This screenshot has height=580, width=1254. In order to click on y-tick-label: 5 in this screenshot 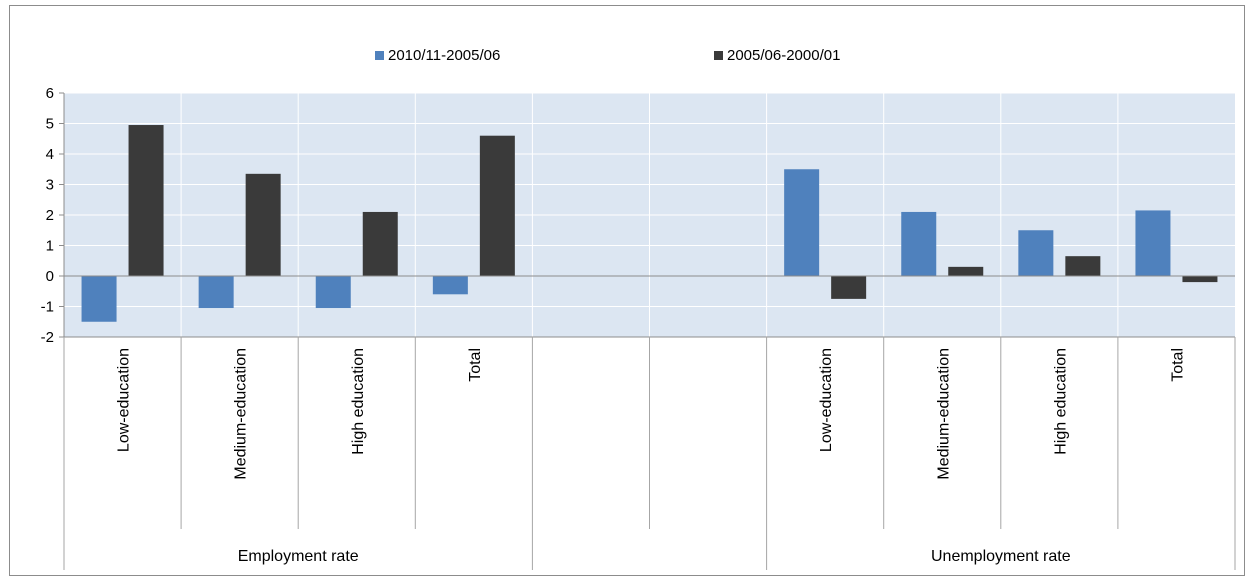, I will do `click(50, 124)`.